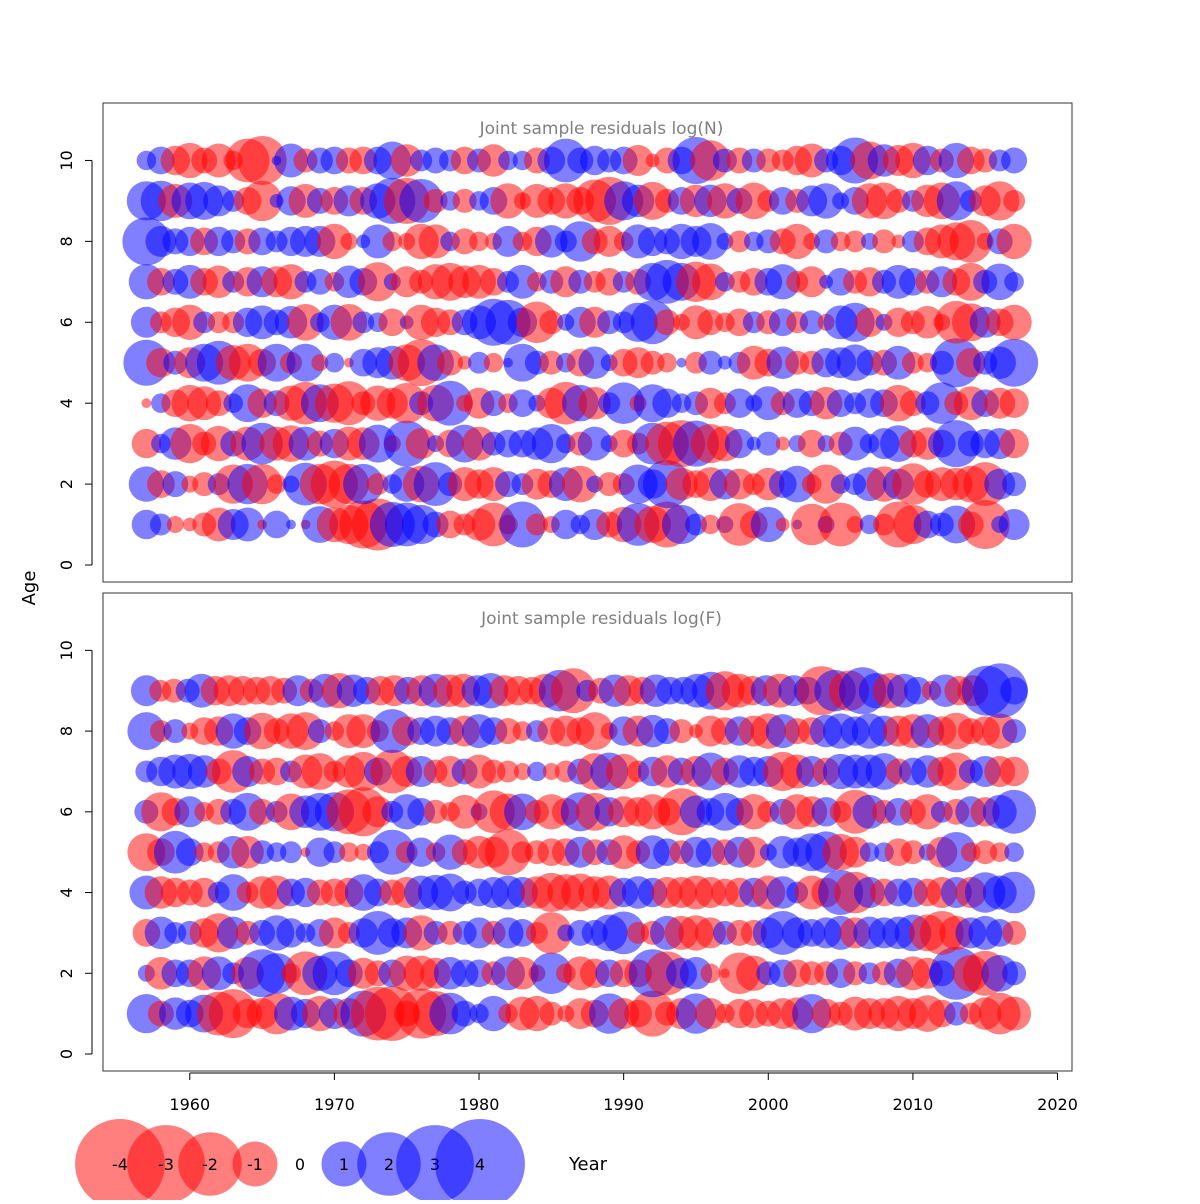 This screenshot has width=1200, height=1204. Describe the element at coordinates (588, 1164) in the screenshot. I see `x-axis-label: Year` at that location.